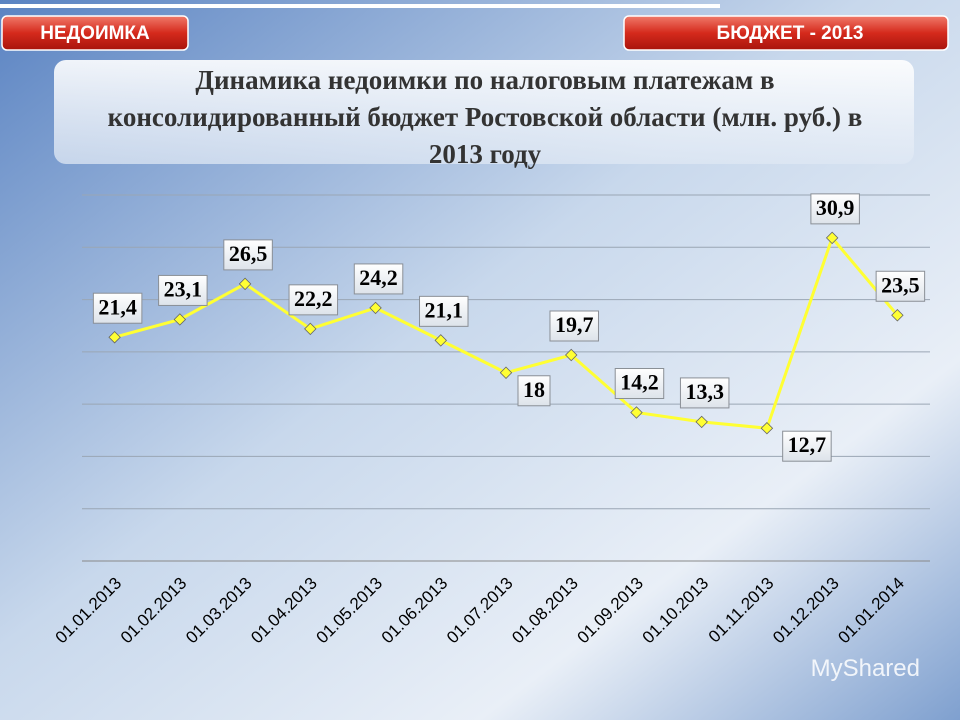 Image resolution: width=960 pixels, height=720 pixels. I want to click on value-label: 23,1, so click(183, 288).